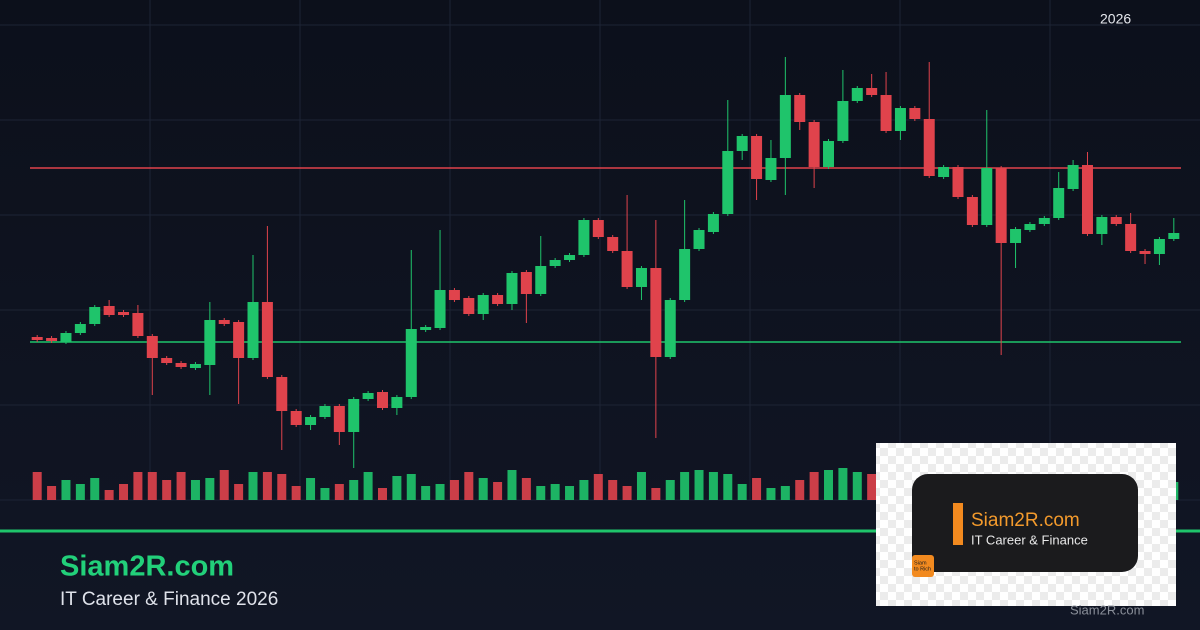 This screenshot has width=1200, height=630. I want to click on logo-panel, so click(1025, 523).